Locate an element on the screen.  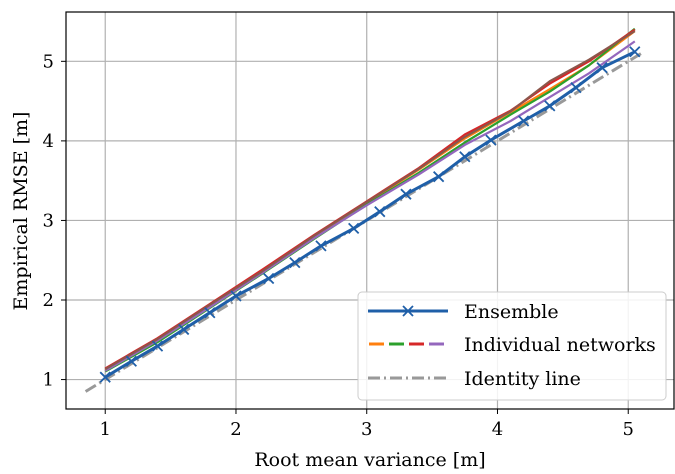
legend-label-identity-line: Identity line is located at coordinates (522, 379).